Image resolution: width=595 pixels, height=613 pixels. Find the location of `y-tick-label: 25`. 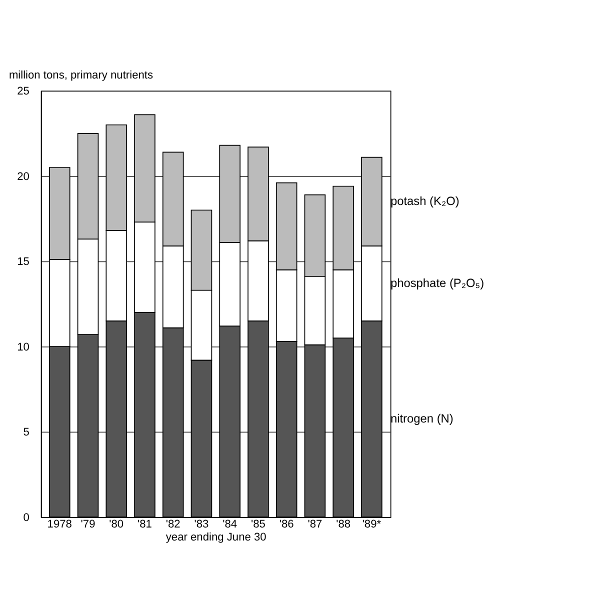

y-tick-label: 25 is located at coordinates (23, 92).